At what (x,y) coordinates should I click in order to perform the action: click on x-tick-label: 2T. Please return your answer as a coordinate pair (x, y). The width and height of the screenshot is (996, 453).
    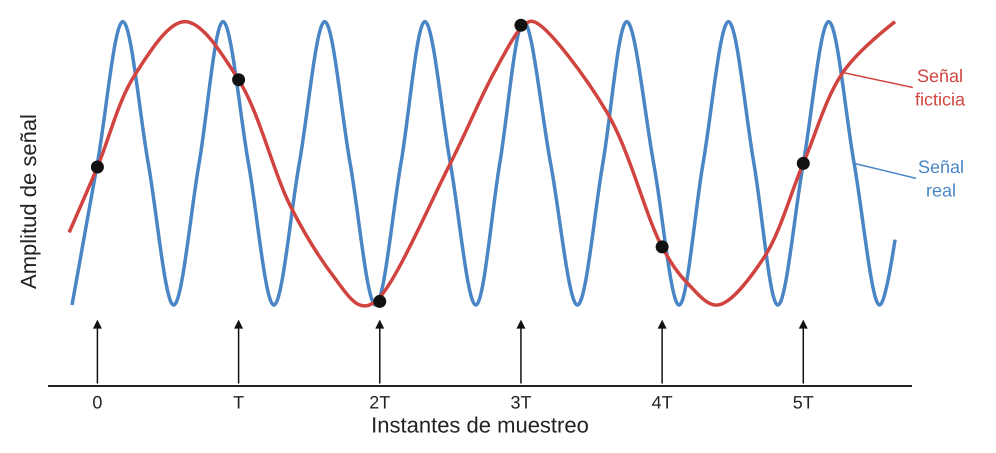
    Looking at the image, I should click on (379, 402).